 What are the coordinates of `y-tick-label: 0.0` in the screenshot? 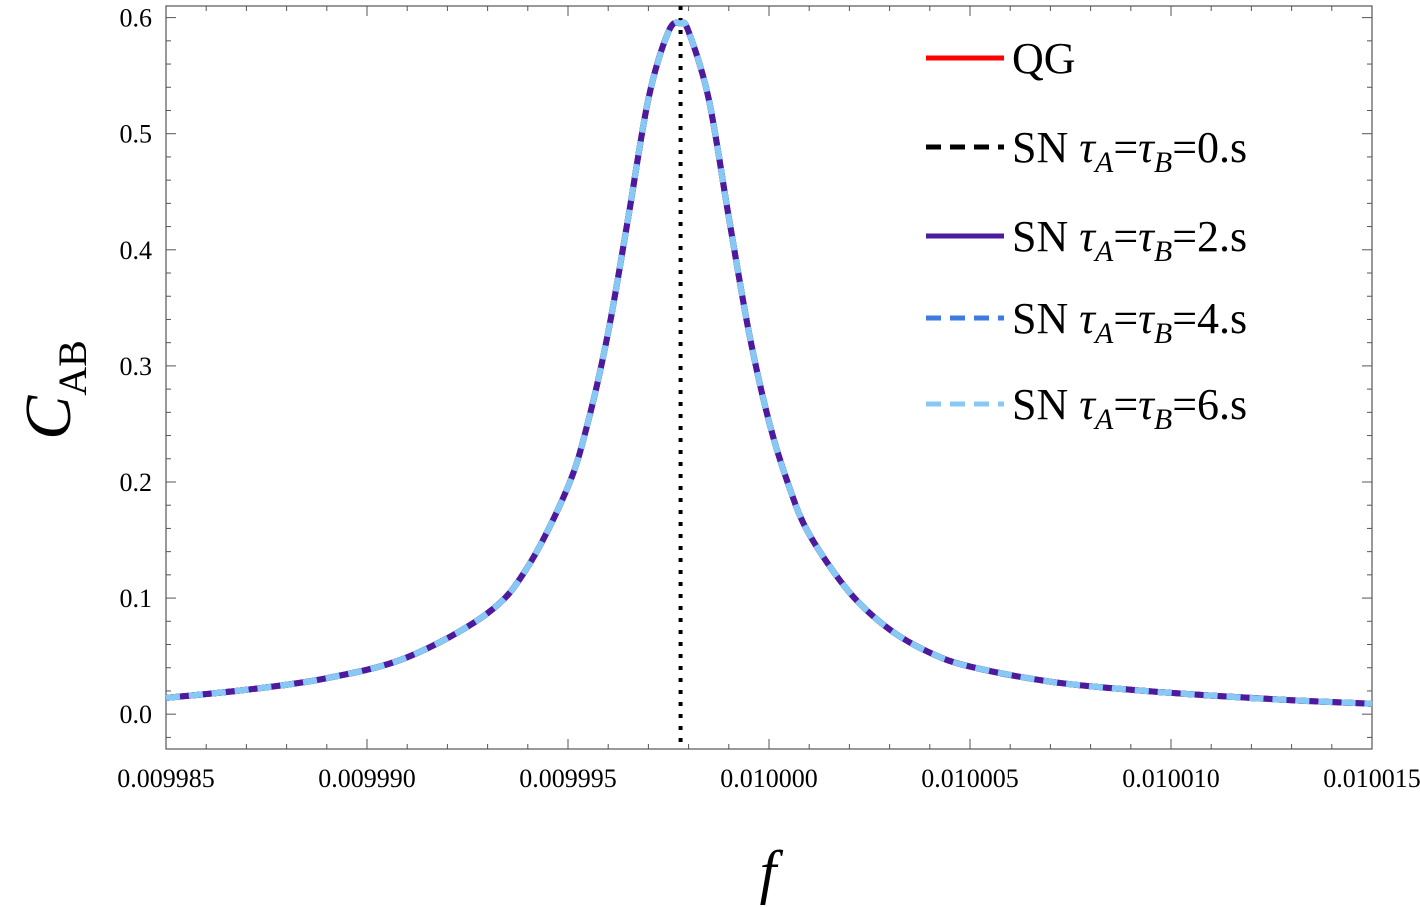 It's located at (136, 714).